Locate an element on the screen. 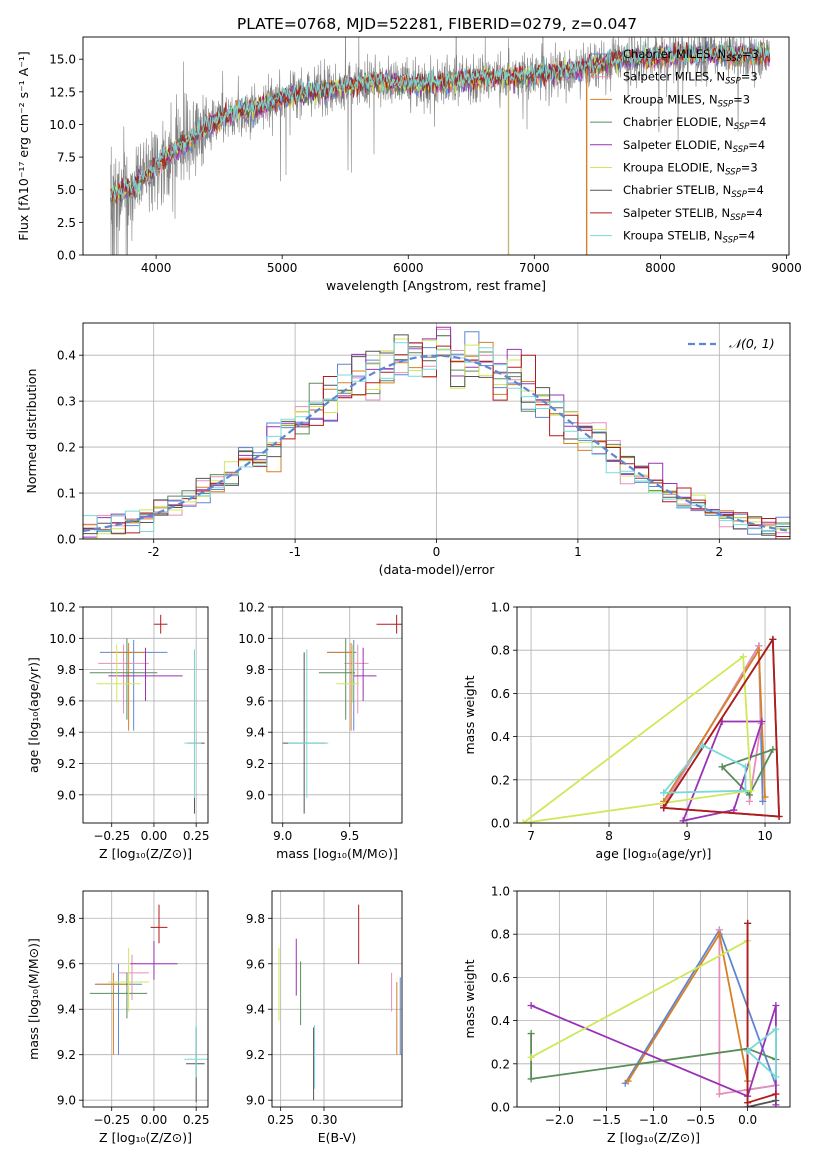 The height and width of the screenshot is (1170, 819). x-tick-label: 7000 is located at coordinates (534, 268).